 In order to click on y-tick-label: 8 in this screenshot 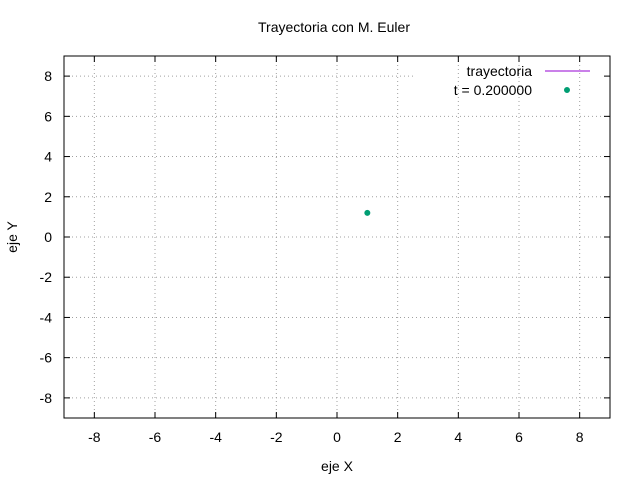, I will do `click(48, 76)`.